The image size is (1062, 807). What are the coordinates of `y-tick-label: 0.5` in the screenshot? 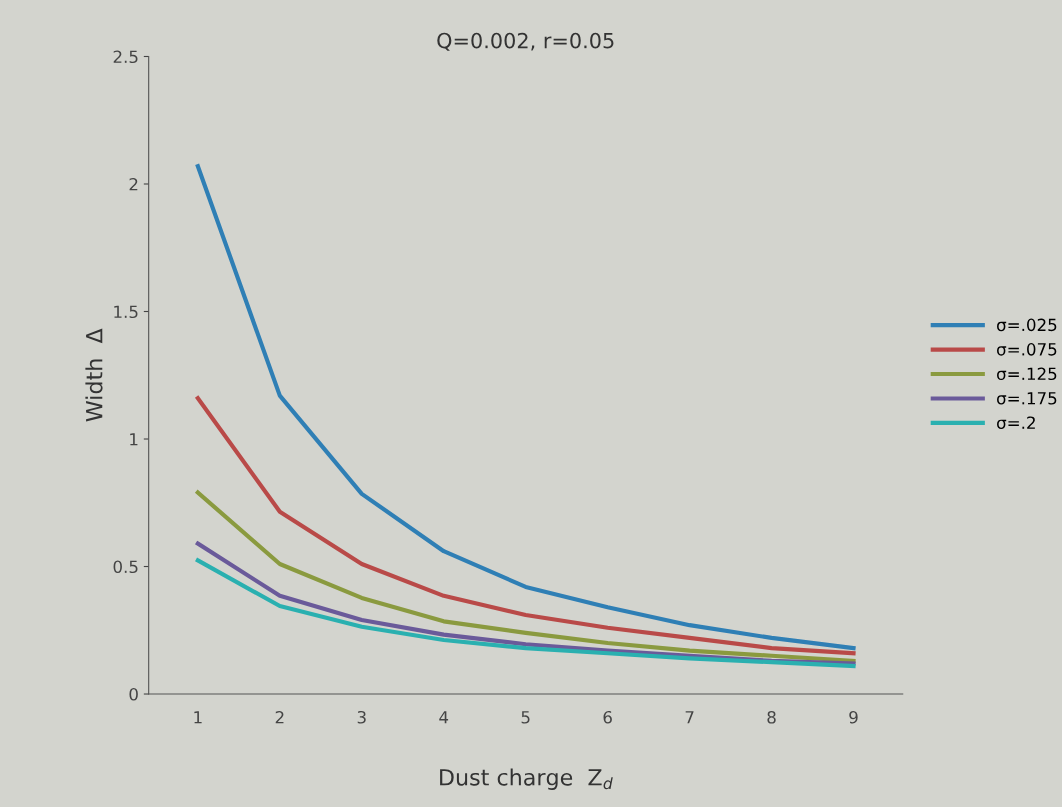 It's located at (125, 567).